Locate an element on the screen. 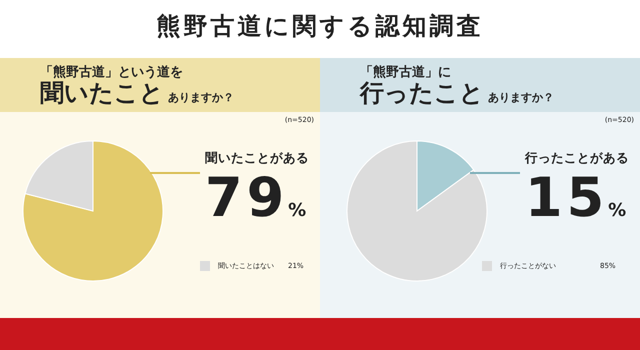  chart-subtitle: 「熊野古道」に行ったことありますか？ is located at coordinates (457, 86).